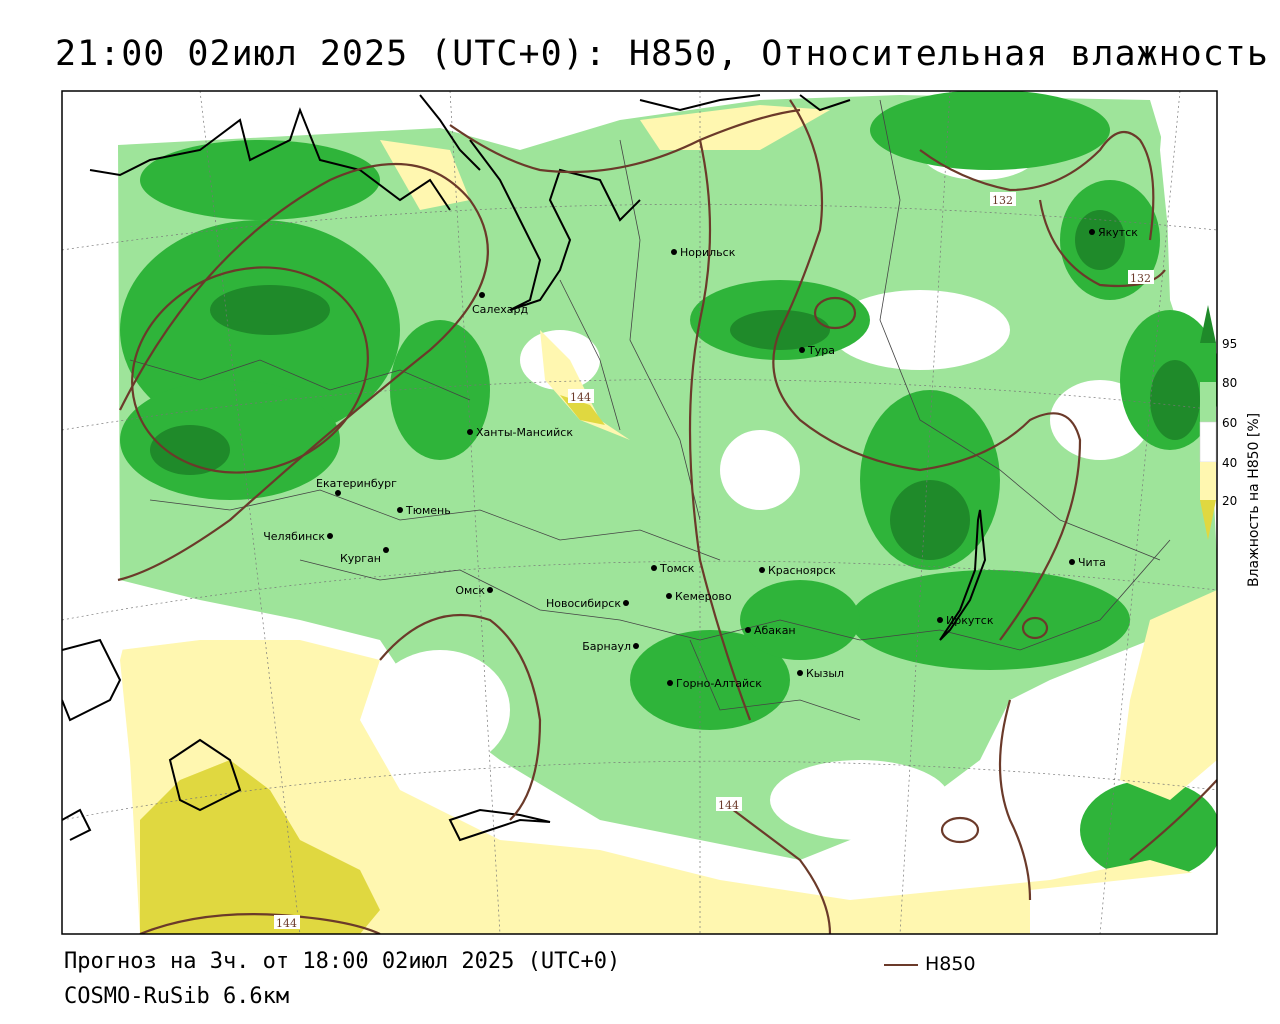 This screenshot has height=1024, width=1280. Describe the element at coordinates (802, 570) in the screenshot. I see `city-label: Красноярск` at that location.